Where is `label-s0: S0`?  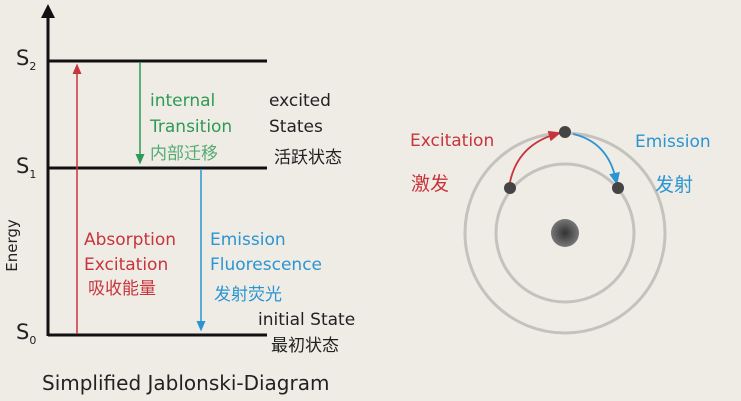
label-s0: S0 is located at coordinates (26, 334).